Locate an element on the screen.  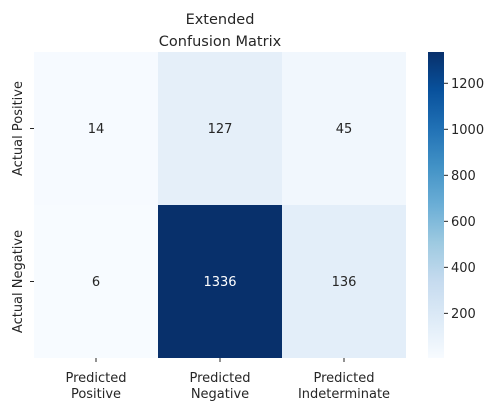
chart-title-line-2: Confusion Matrix is located at coordinates (220, 42).